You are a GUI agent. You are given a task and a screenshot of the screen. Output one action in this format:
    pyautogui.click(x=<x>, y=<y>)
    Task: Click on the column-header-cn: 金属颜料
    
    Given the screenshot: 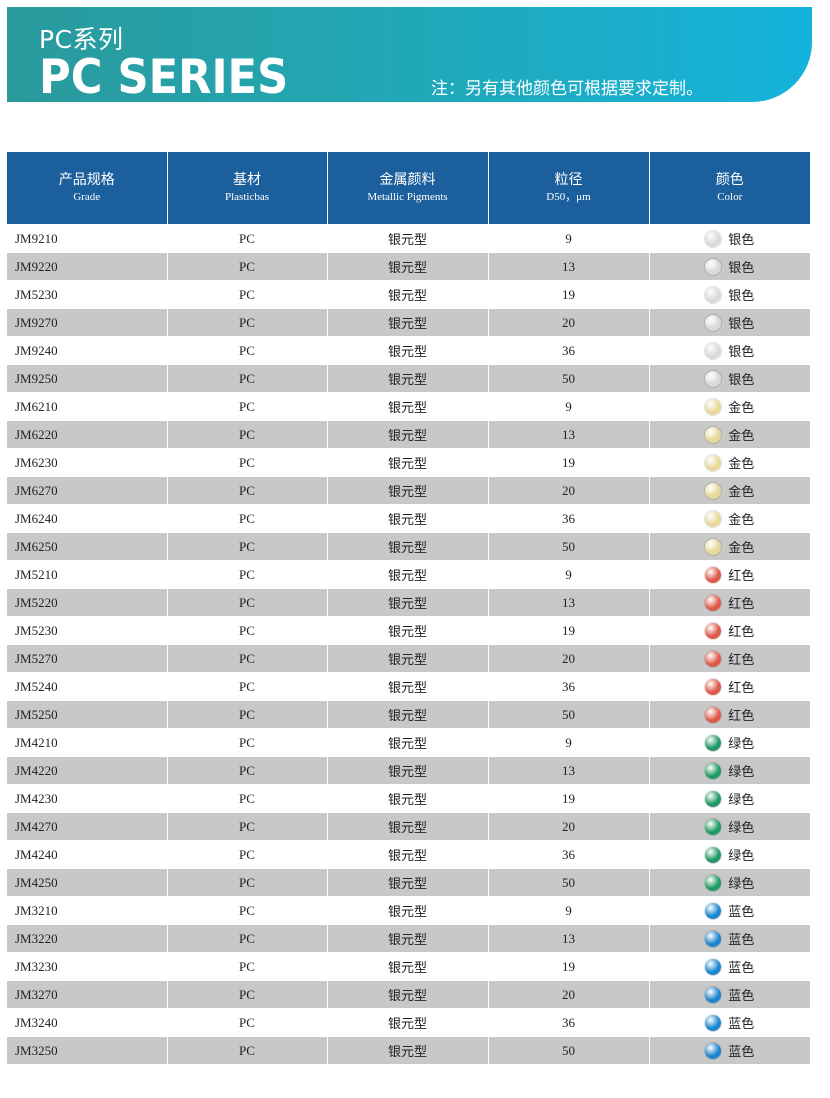 What is the action you would take?
    pyautogui.click(x=407, y=180)
    